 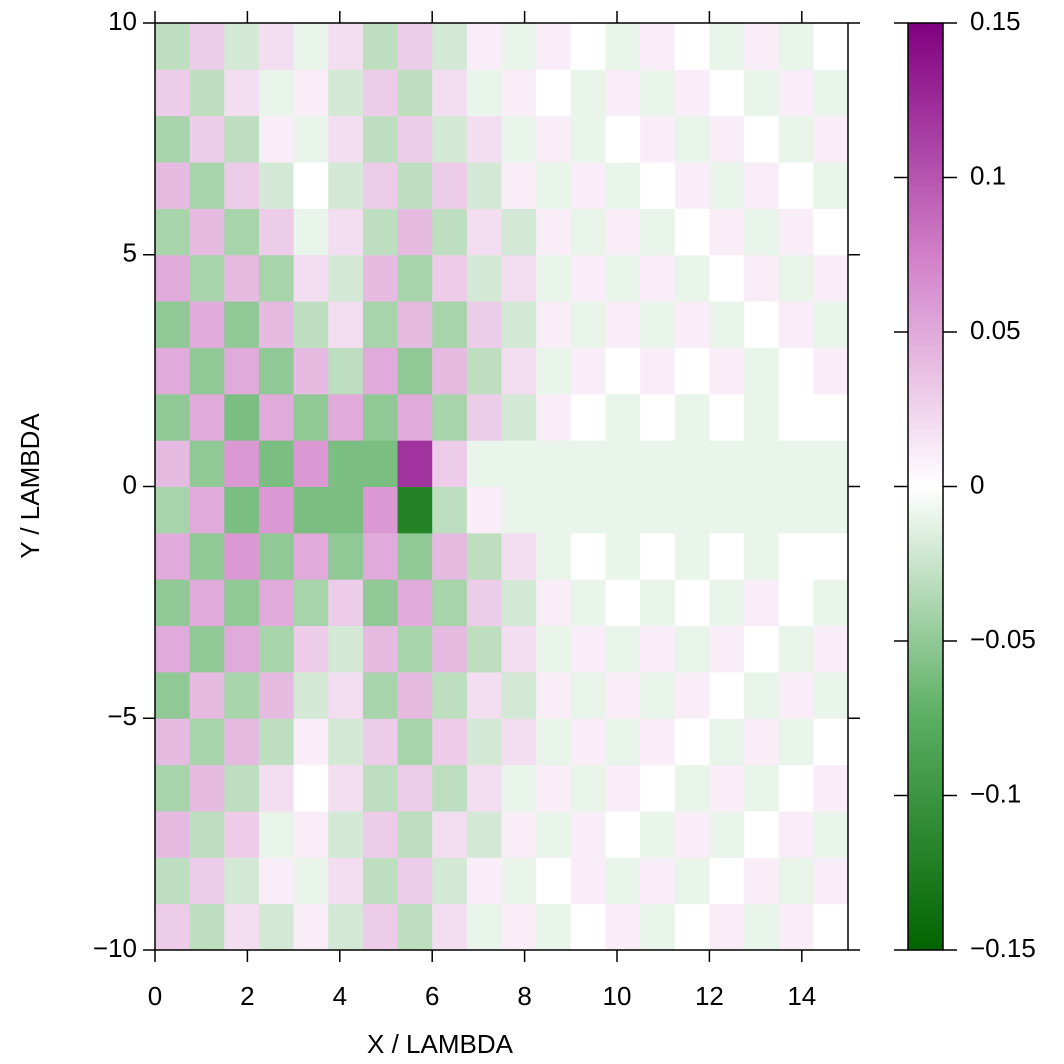 I want to click on y-tick-label: 5, so click(x=130, y=253).